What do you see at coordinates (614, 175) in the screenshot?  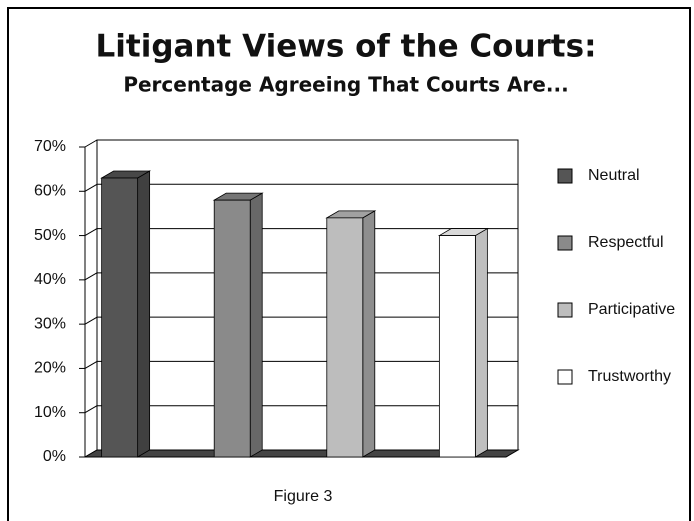 I see `legend-label: Neutral` at bounding box center [614, 175].